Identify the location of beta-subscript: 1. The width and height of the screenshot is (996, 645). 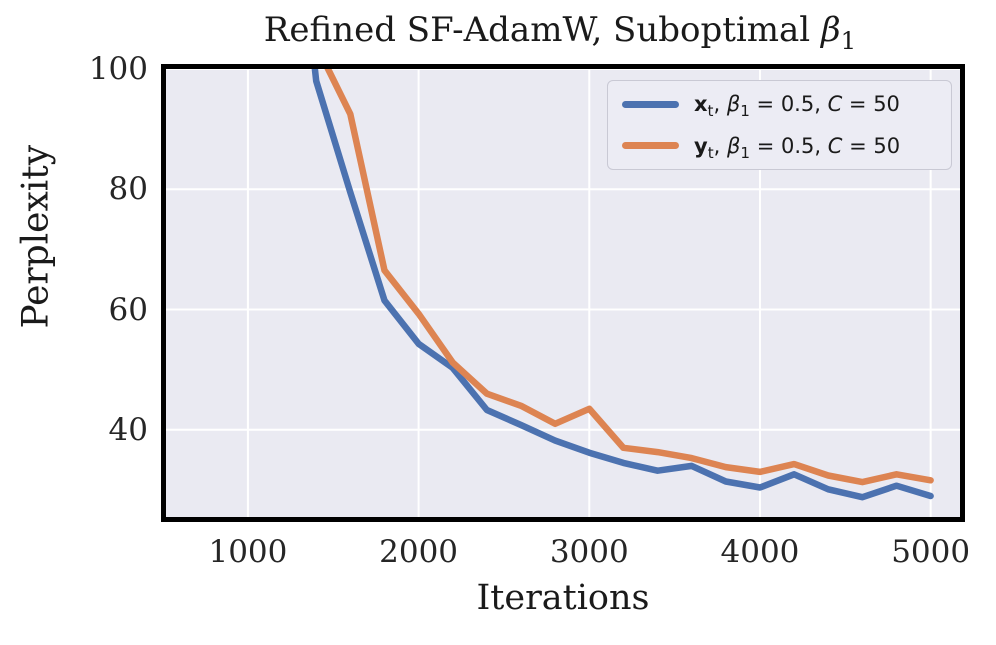
(848, 40).